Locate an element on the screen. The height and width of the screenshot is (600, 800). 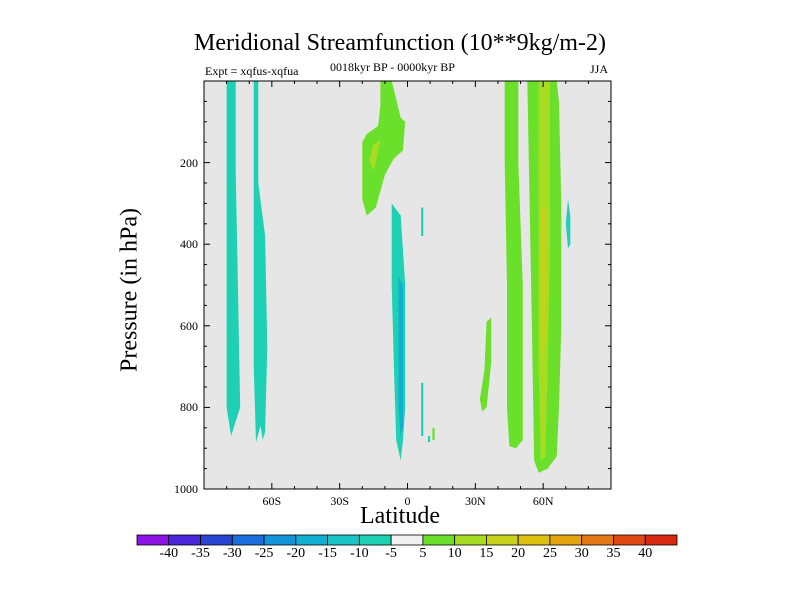
chart-subtitle: 0018kyr BP - 0000kyr BP is located at coordinates (392, 67).